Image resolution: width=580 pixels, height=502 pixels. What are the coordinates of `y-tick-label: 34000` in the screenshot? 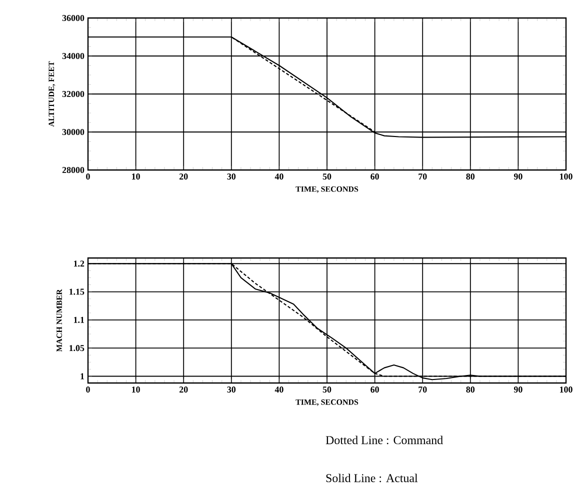 It's located at (73, 56).